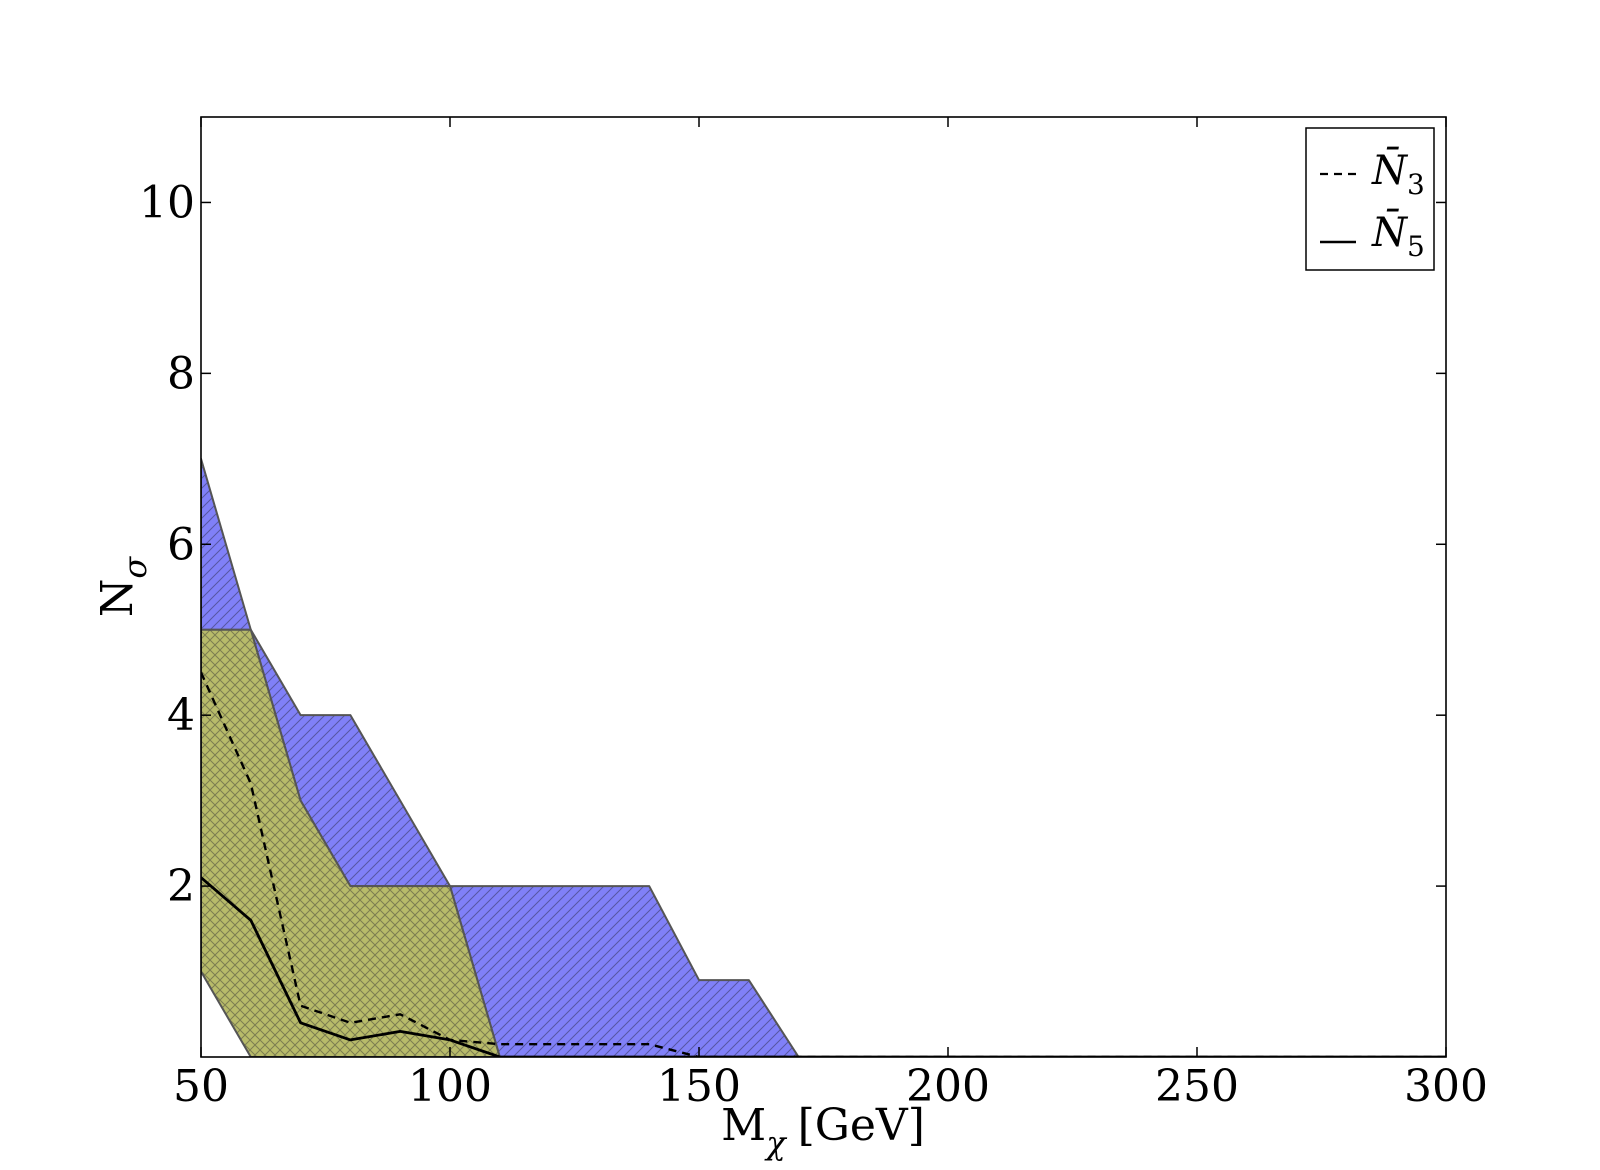  Describe the element at coordinates (450, 1086) in the screenshot. I see `x-tick-label-100: 100` at that location.